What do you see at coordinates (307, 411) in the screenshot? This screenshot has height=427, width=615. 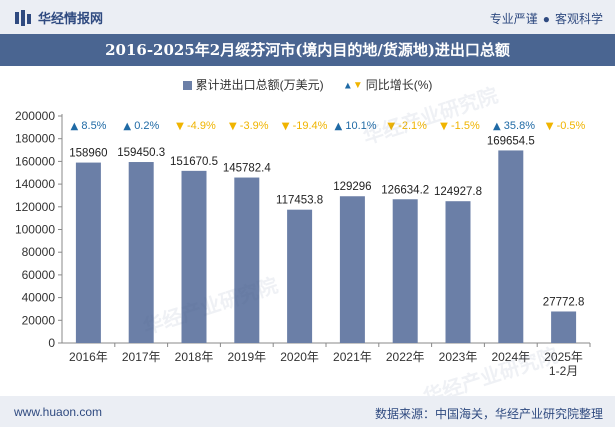 I see `footer-bar: www.huaon.com 数据来源：中国海关，华经产业研究院整理` at bounding box center [307, 411].